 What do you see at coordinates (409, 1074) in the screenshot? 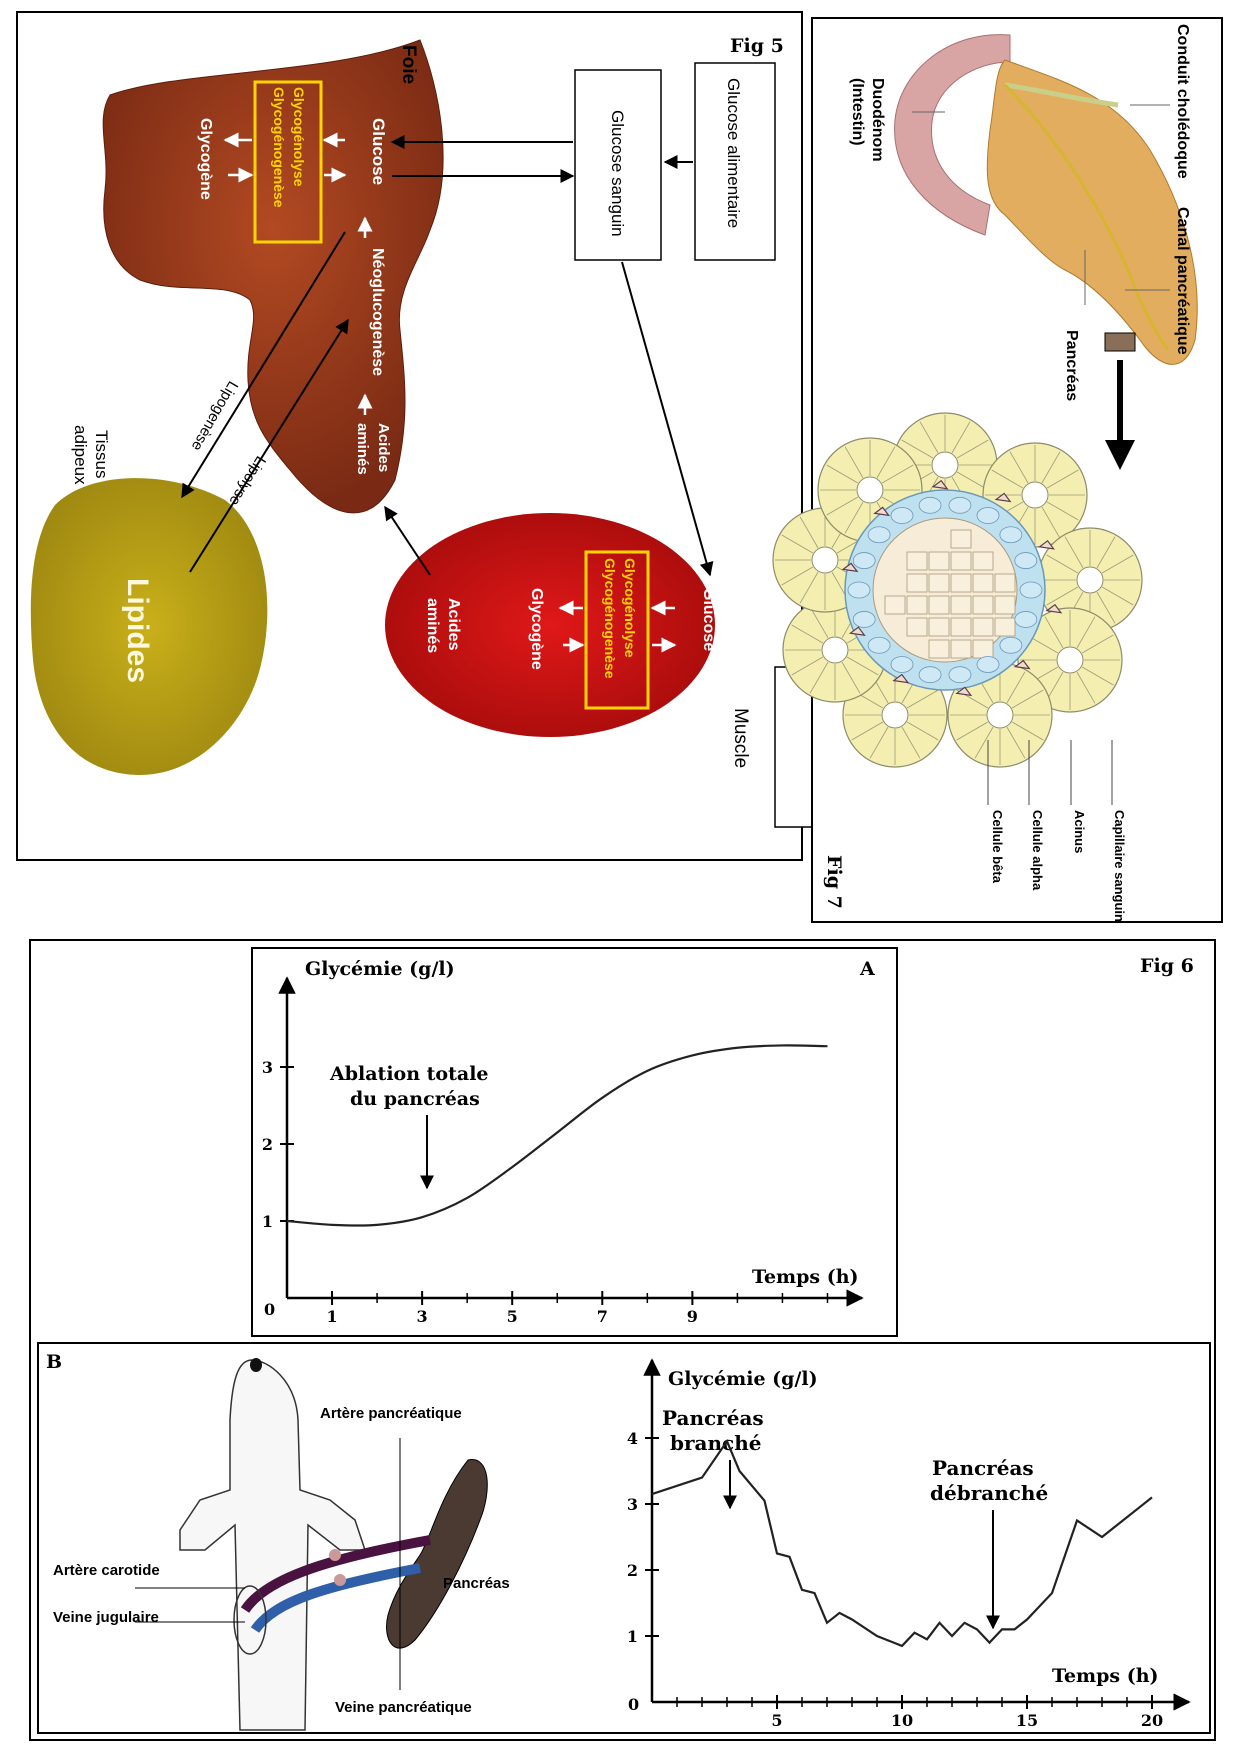
I see `panelA-annotation-1: Ablation totale` at bounding box center [409, 1074].